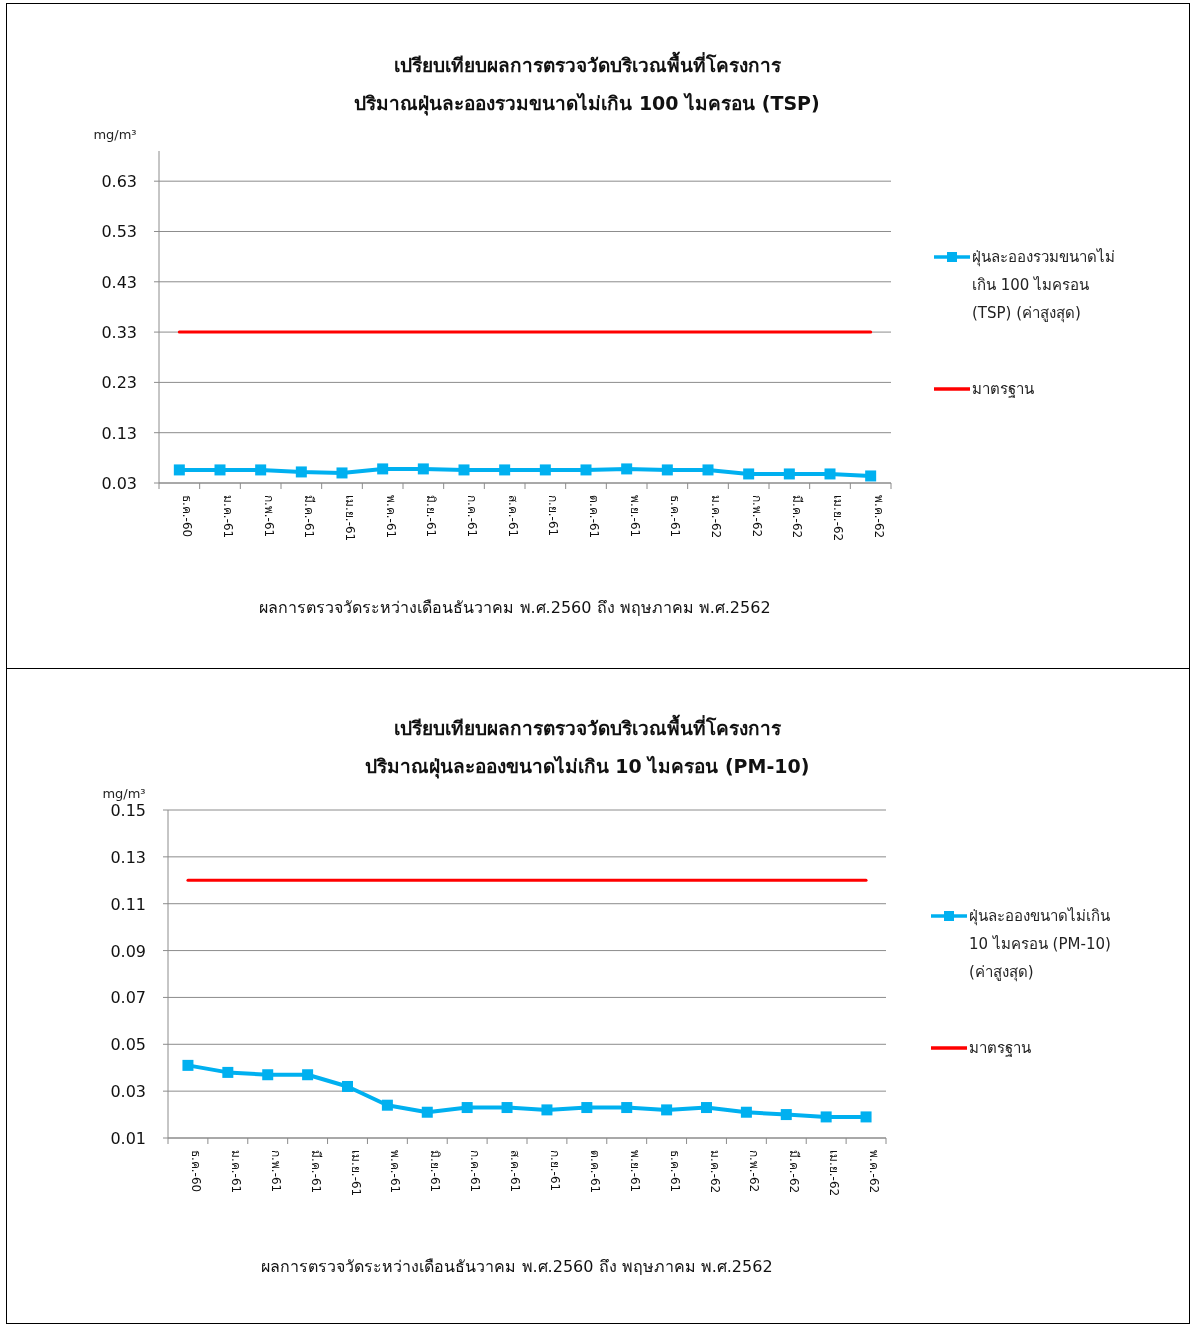 This screenshot has height=1324, width=1192. What do you see at coordinates (128, 998) in the screenshot?
I see `y-tick-label: 0.07` at bounding box center [128, 998].